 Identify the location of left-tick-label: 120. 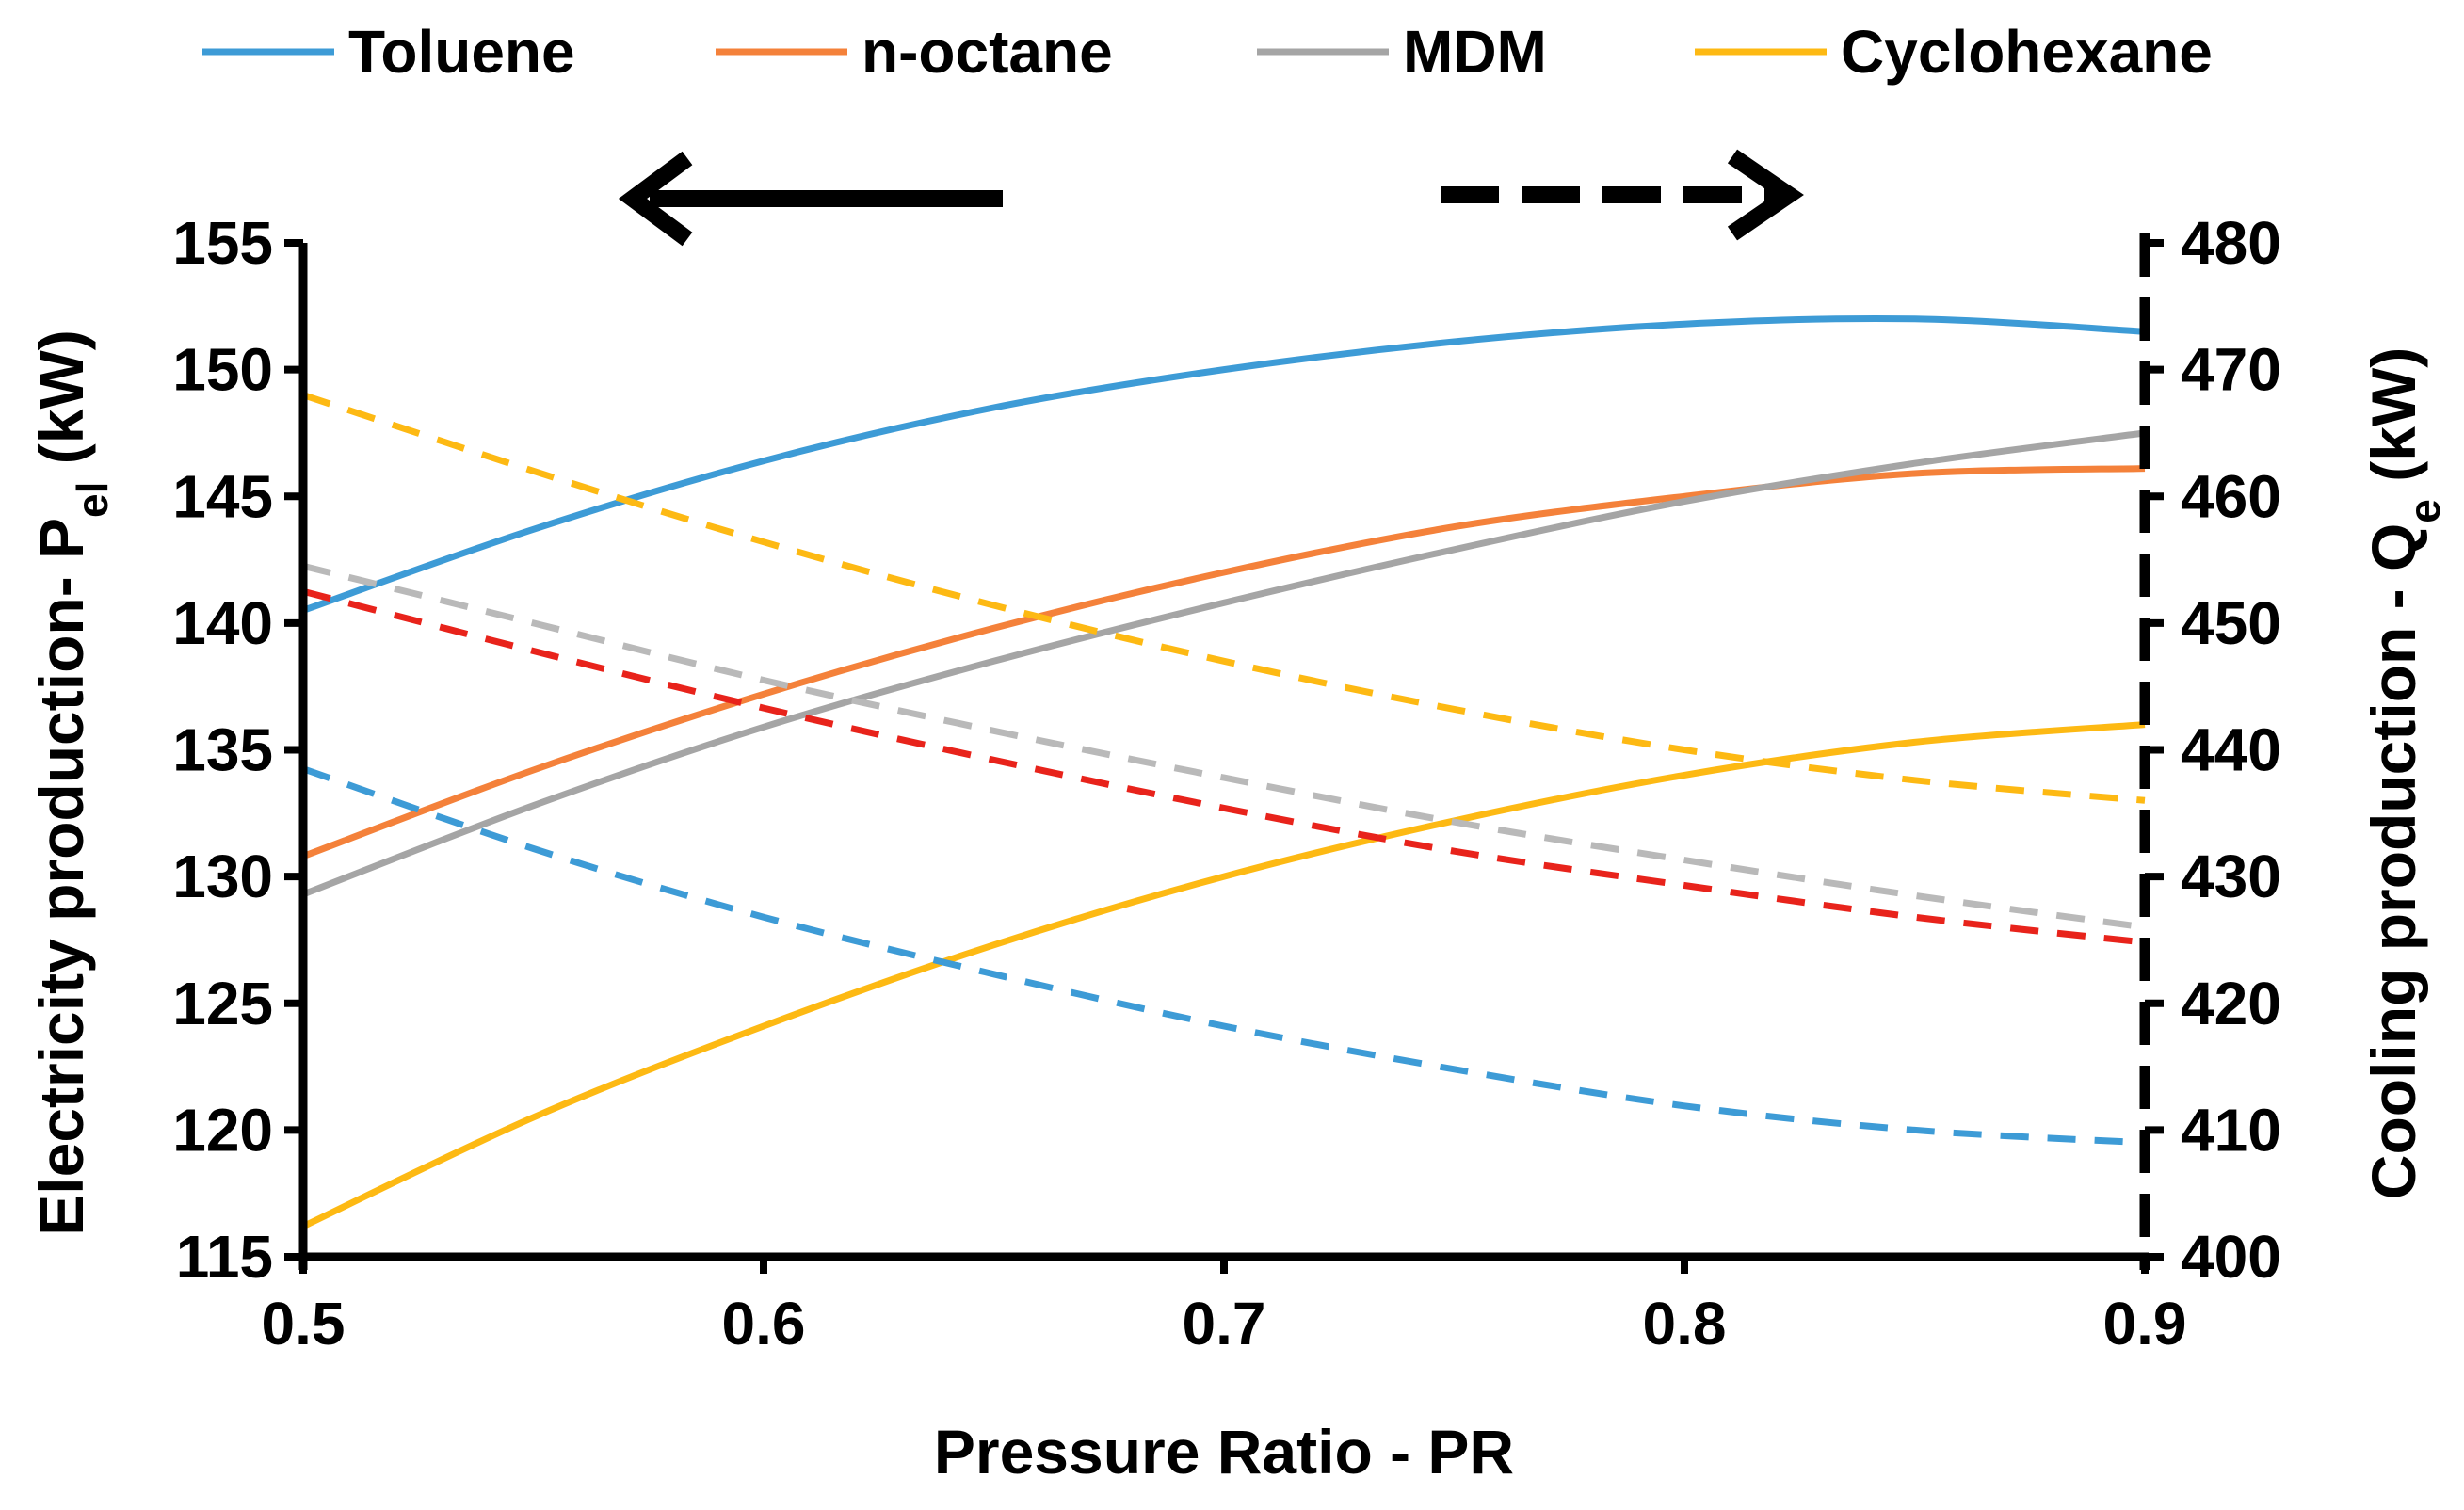
(222, 1130).